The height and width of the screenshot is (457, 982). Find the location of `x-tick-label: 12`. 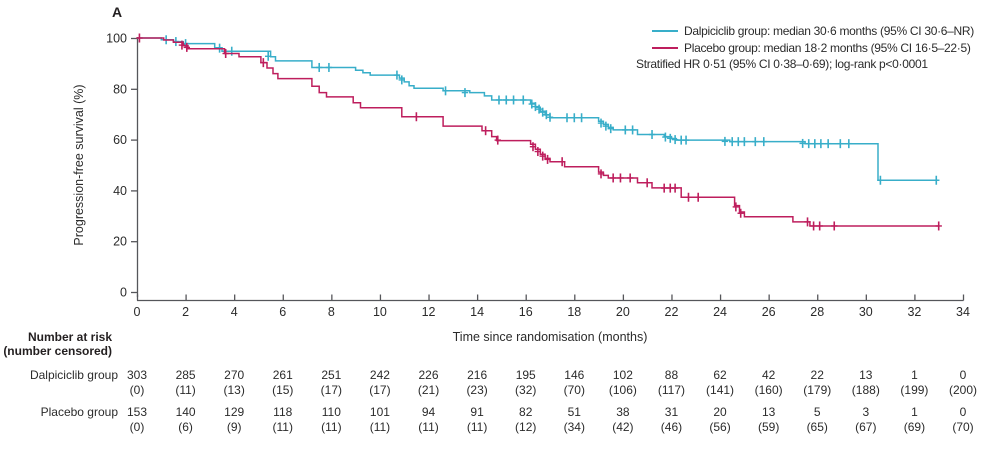

x-tick-label: 12 is located at coordinates (429, 312).